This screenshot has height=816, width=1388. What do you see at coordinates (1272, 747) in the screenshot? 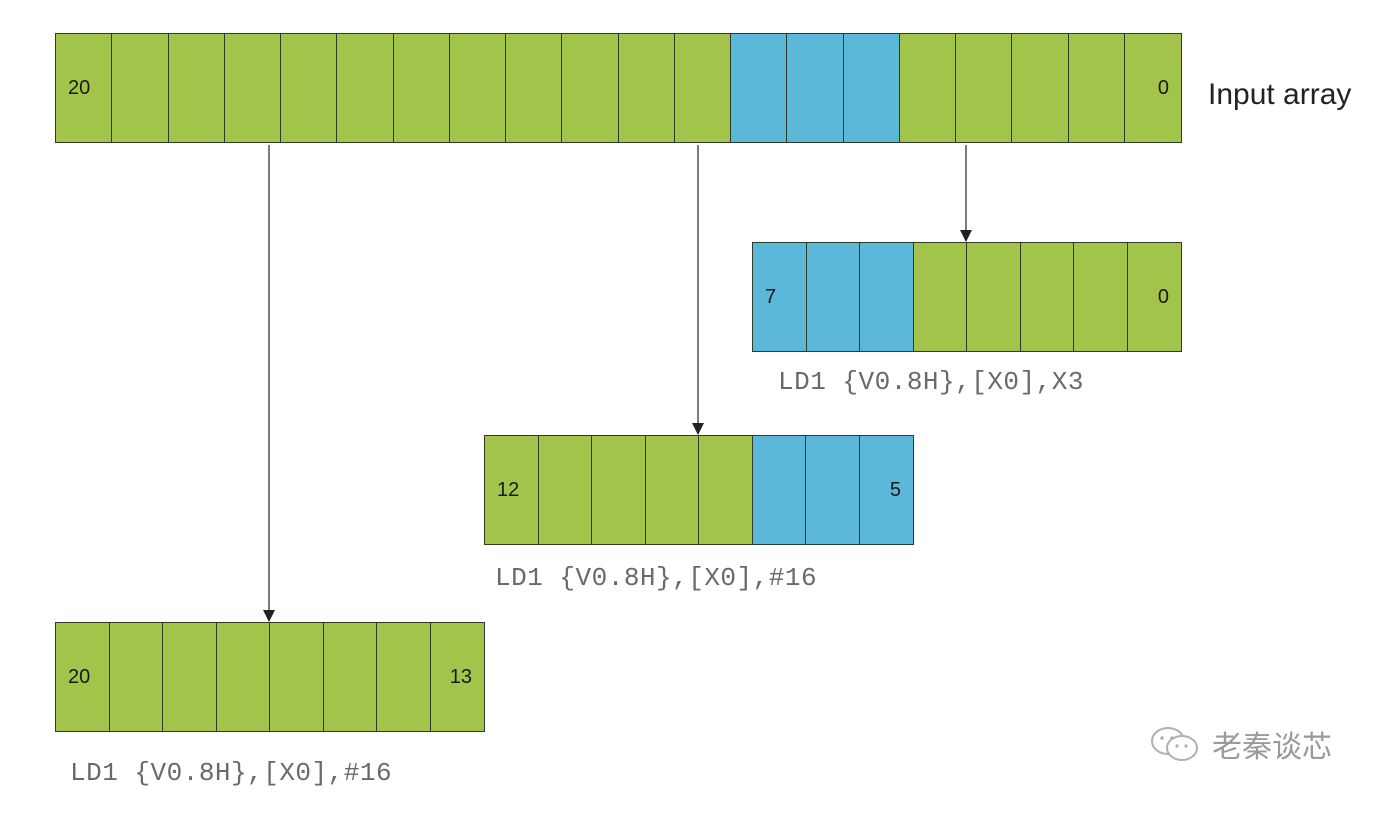
I see `watermark-text: 老秦谈芯` at bounding box center [1272, 747].